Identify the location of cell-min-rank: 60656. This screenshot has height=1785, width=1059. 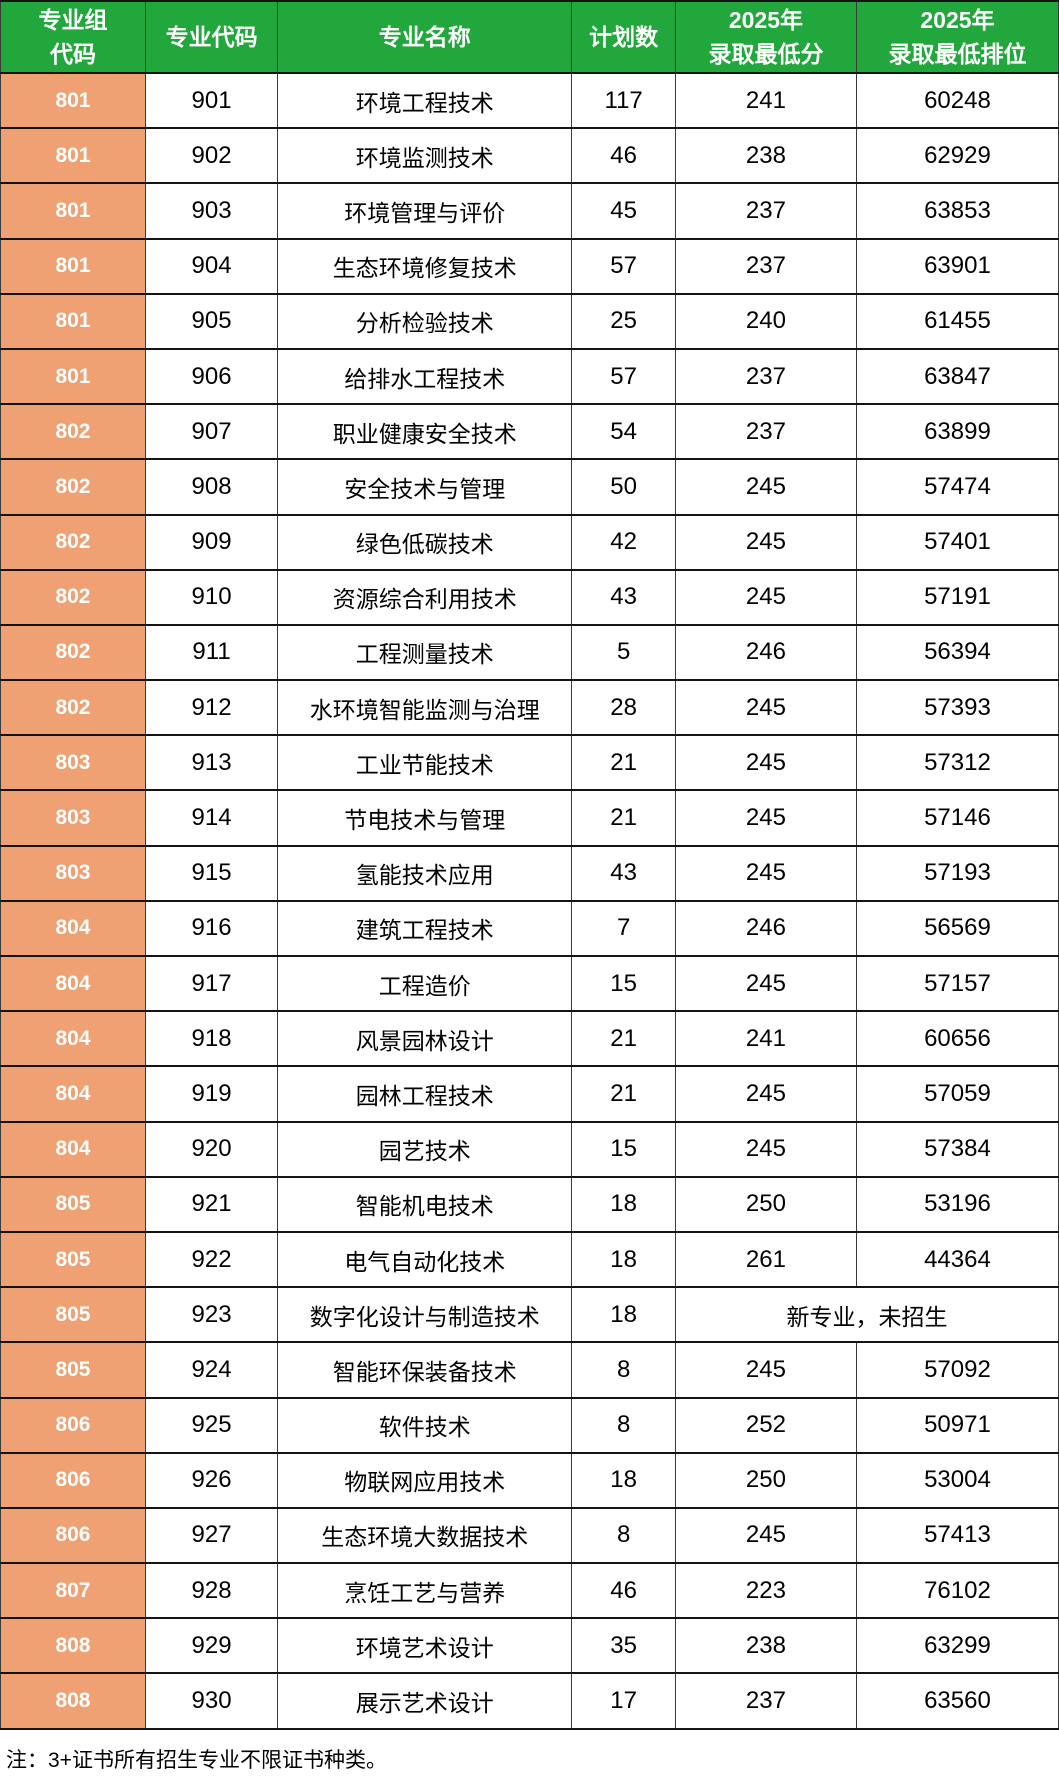
(957, 1039).